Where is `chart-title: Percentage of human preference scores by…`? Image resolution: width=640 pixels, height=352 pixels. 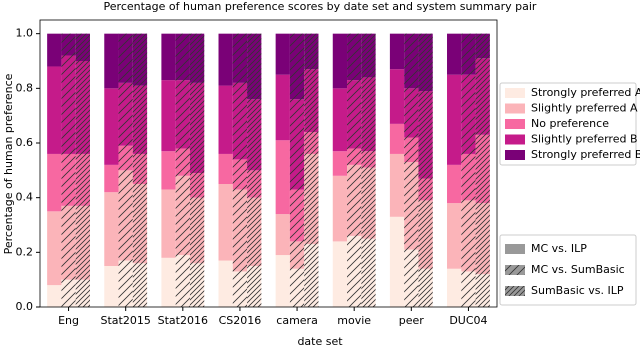 chart-title: Percentage of human preference scores by… is located at coordinates (320, 6).